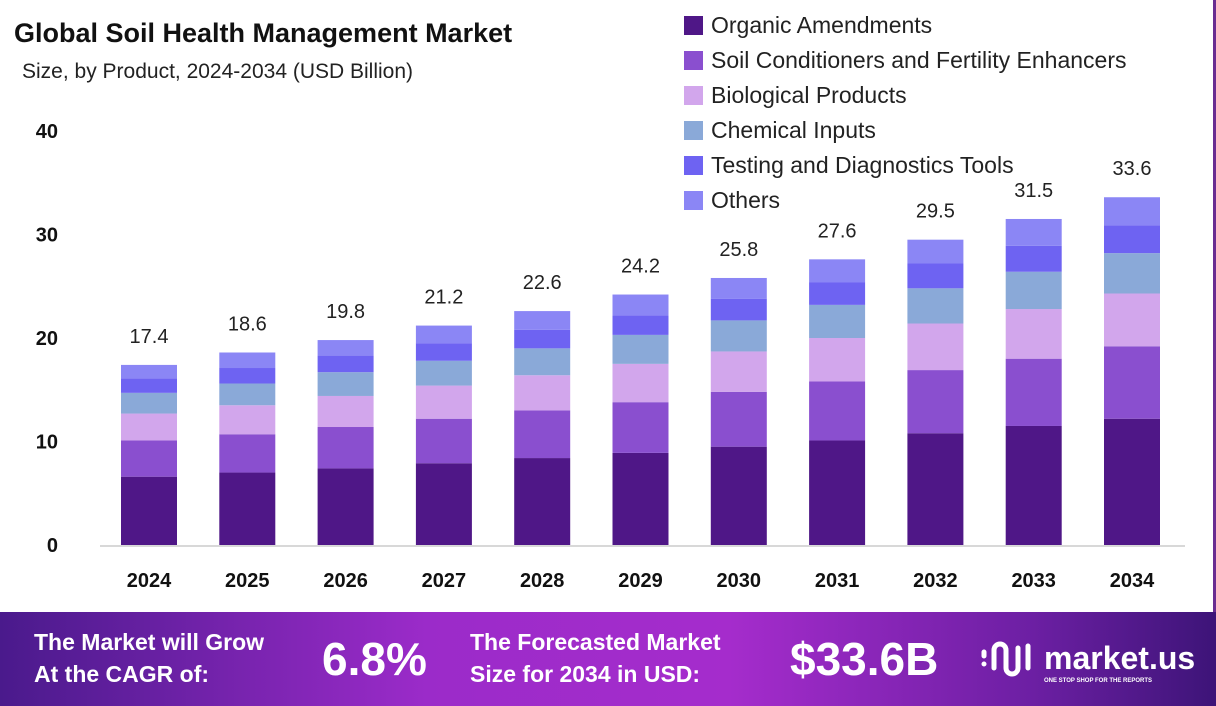  What do you see at coordinates (444, 581) in the screenshot?
I see `x-tick-label: 2027` at bounding box center [444, 581].